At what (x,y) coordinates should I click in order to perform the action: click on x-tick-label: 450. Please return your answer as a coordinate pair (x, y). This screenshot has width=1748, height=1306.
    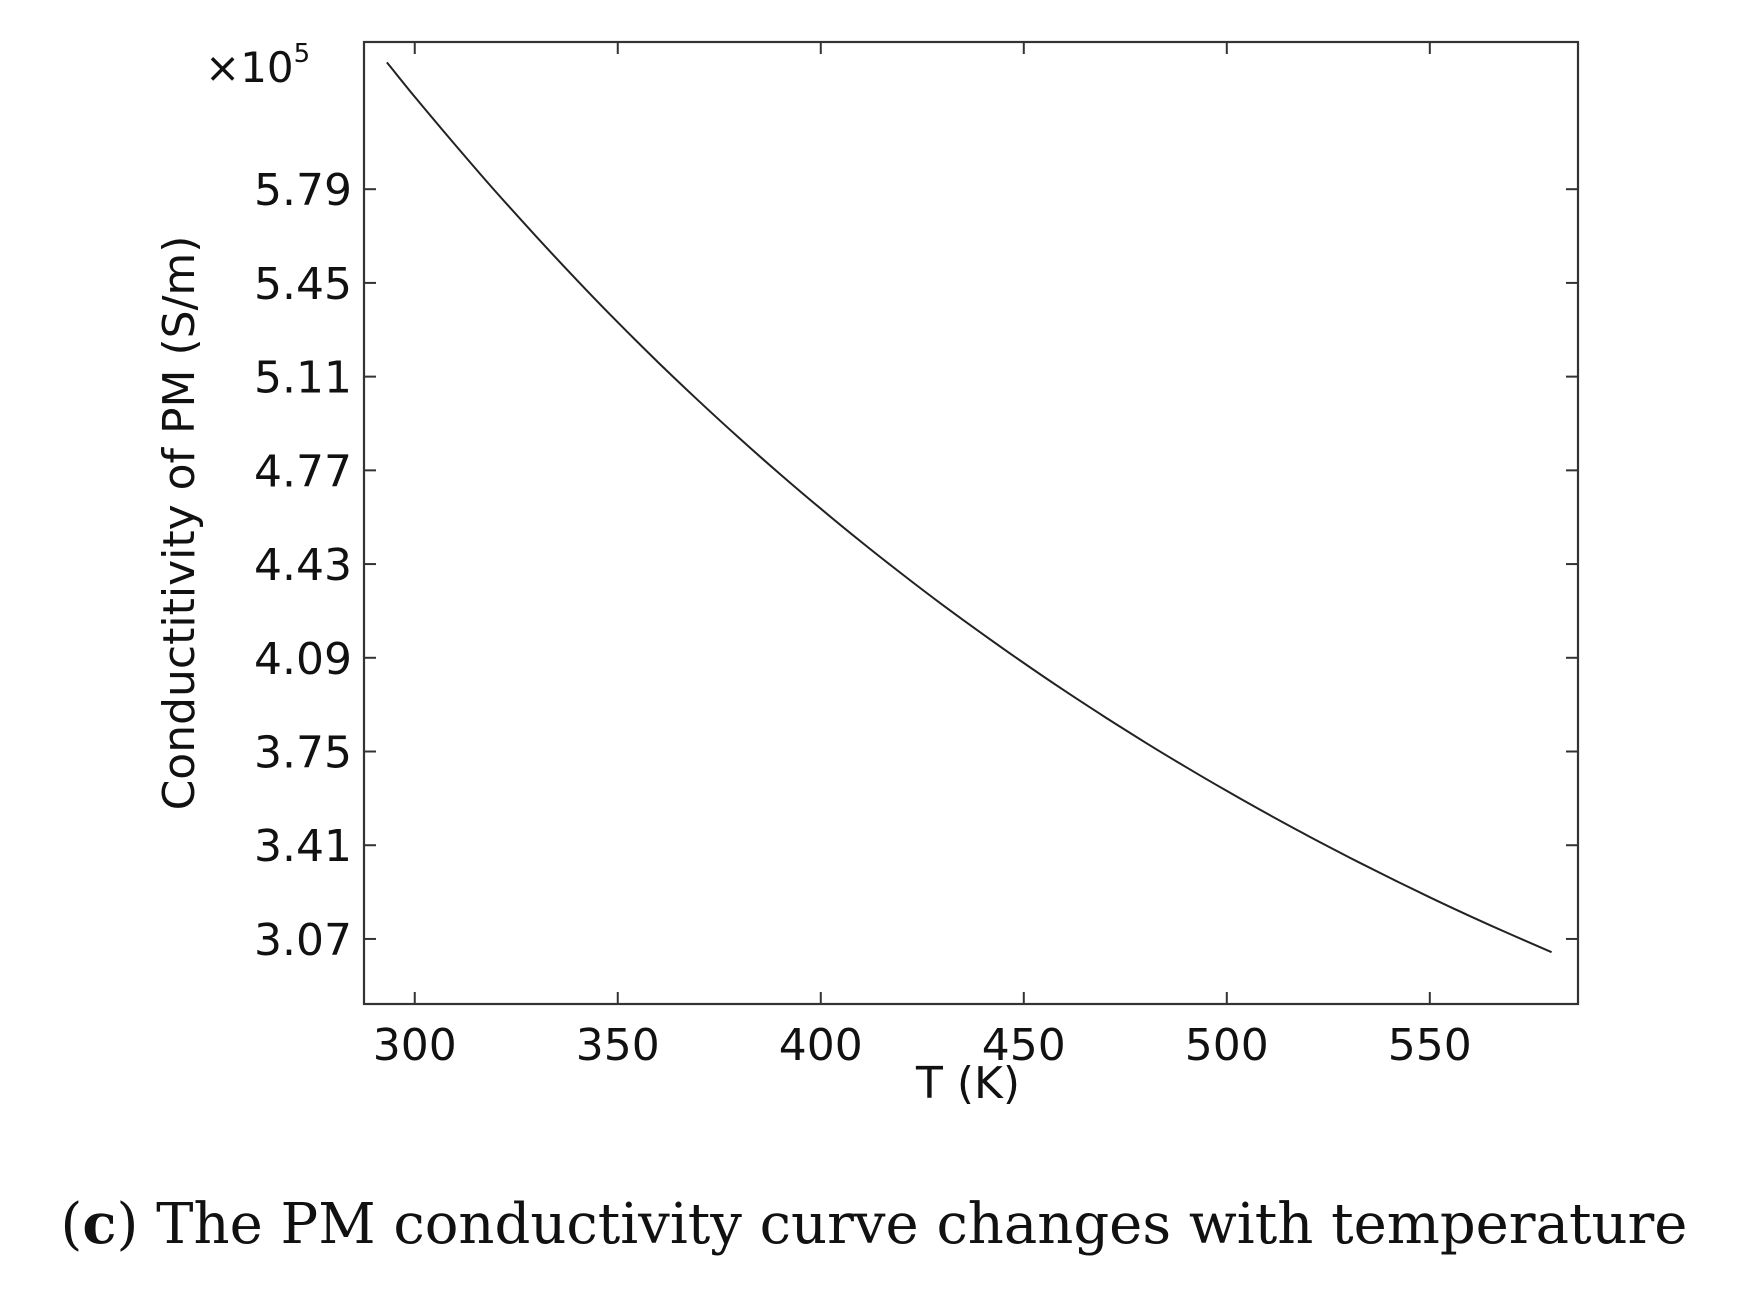
    Looking at the image, I should click on (1024, 1045).